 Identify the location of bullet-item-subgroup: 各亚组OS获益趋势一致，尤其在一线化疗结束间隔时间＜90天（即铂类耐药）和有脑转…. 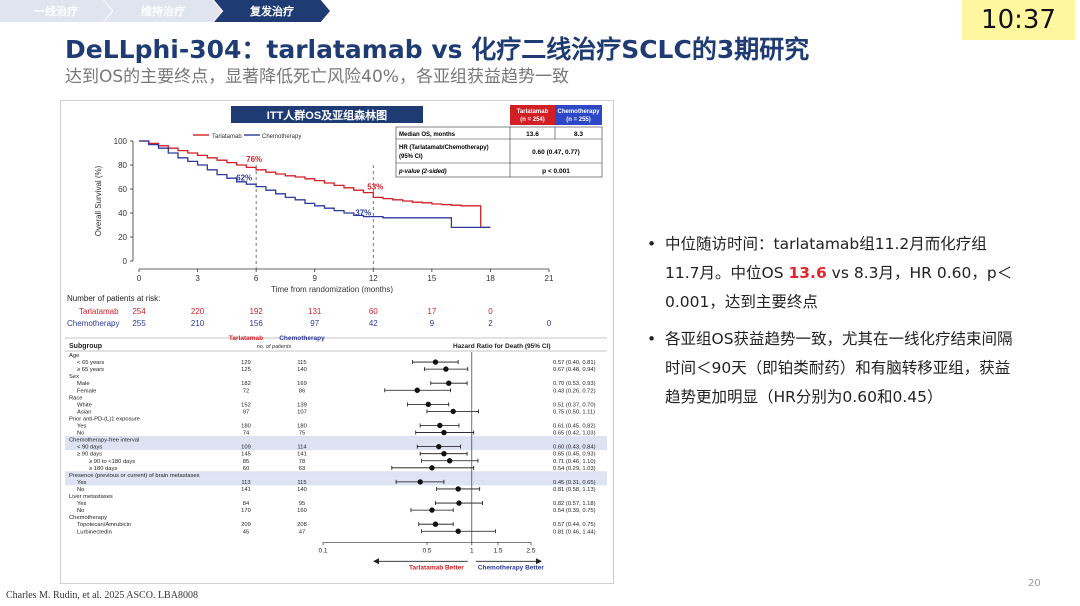
(830, 368).